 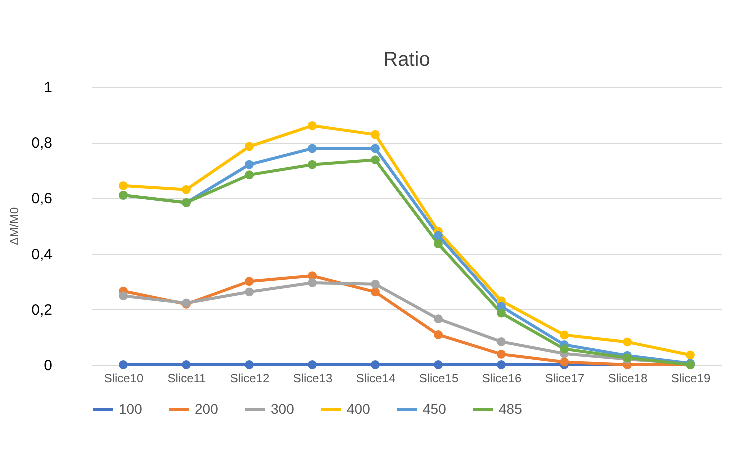 I want to click on x-tick-label: Slice16, so click(x=502, y=379).